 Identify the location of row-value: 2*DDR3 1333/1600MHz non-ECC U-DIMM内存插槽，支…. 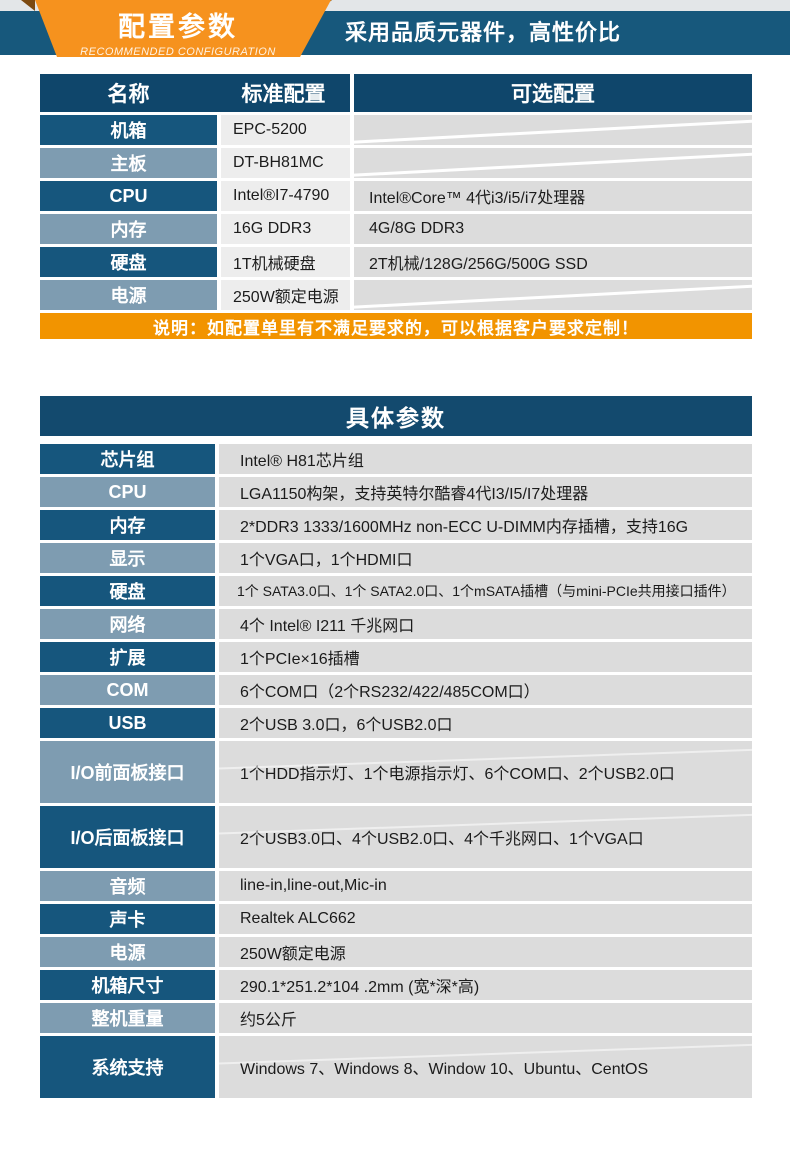
(485, 525).